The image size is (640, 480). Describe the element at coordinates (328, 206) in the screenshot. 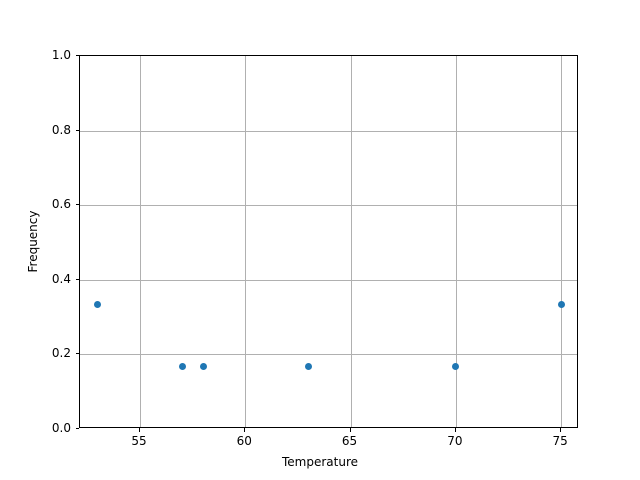

I see `gridline-y-0.6` at that location.